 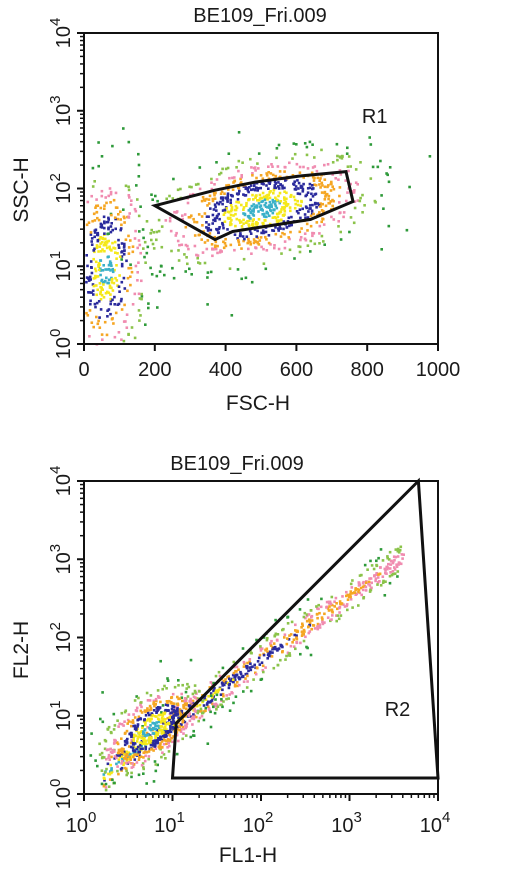 I want to click on x-tick-label: 400, so click(x=225, y=370).